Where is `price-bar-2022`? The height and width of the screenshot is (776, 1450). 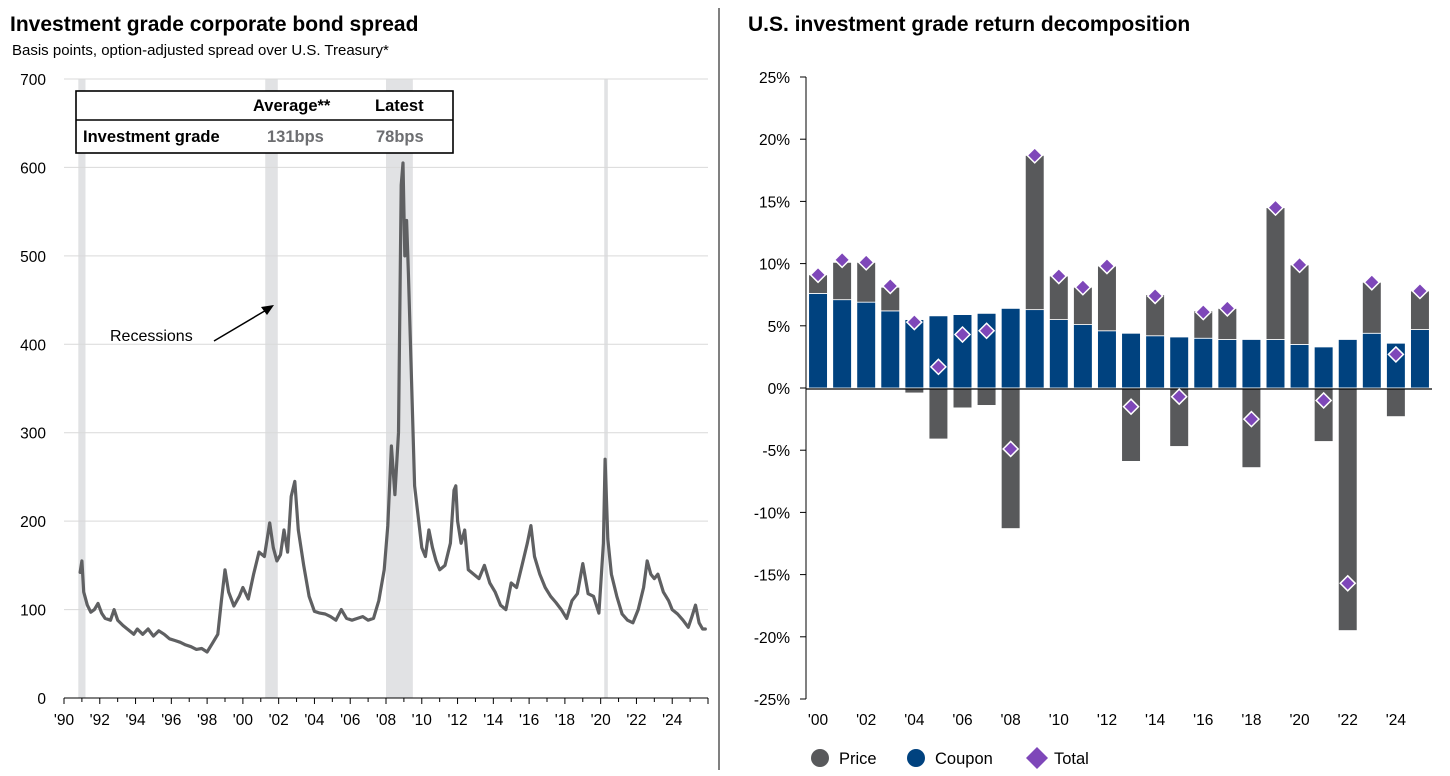
price-bar-2022 is located at coordinates (1347, 509).